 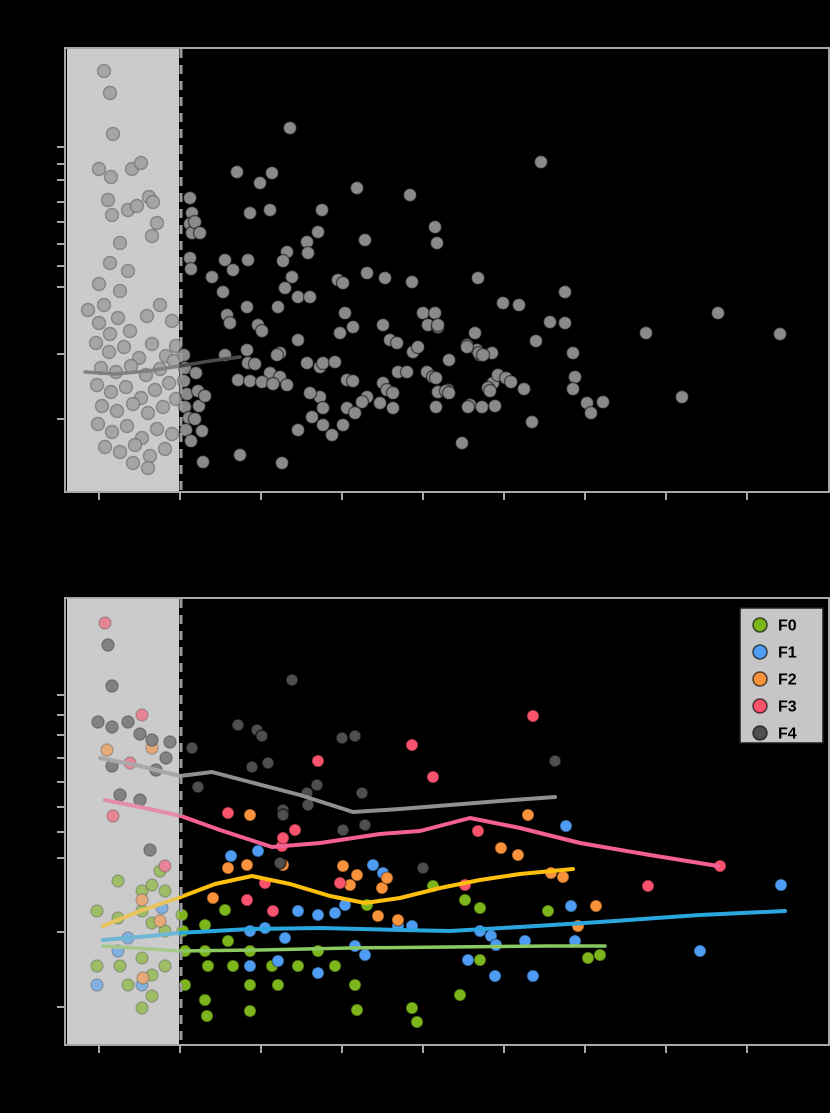 I want to click on legend-label-F1: F1, so click(x=787, y=653).